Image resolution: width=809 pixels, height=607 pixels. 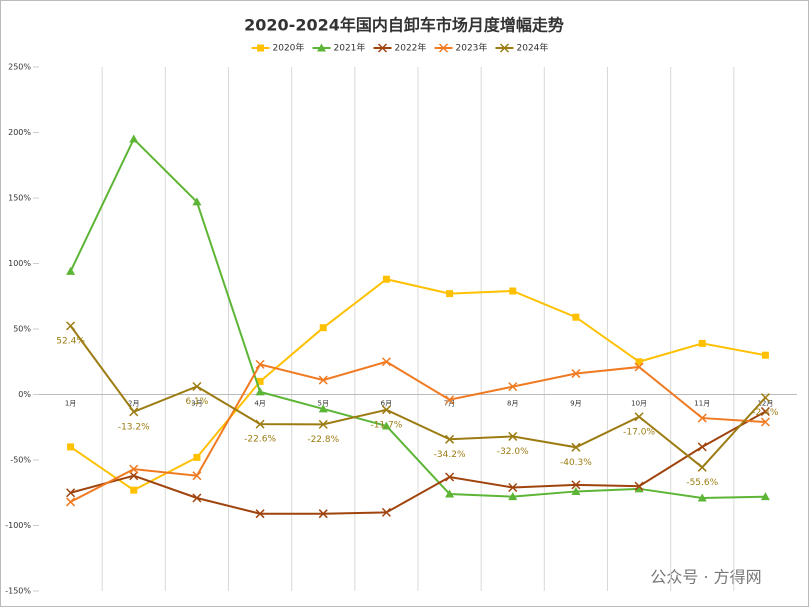 I want to click on data-label: -34.2%, so click(x=450, y=455).